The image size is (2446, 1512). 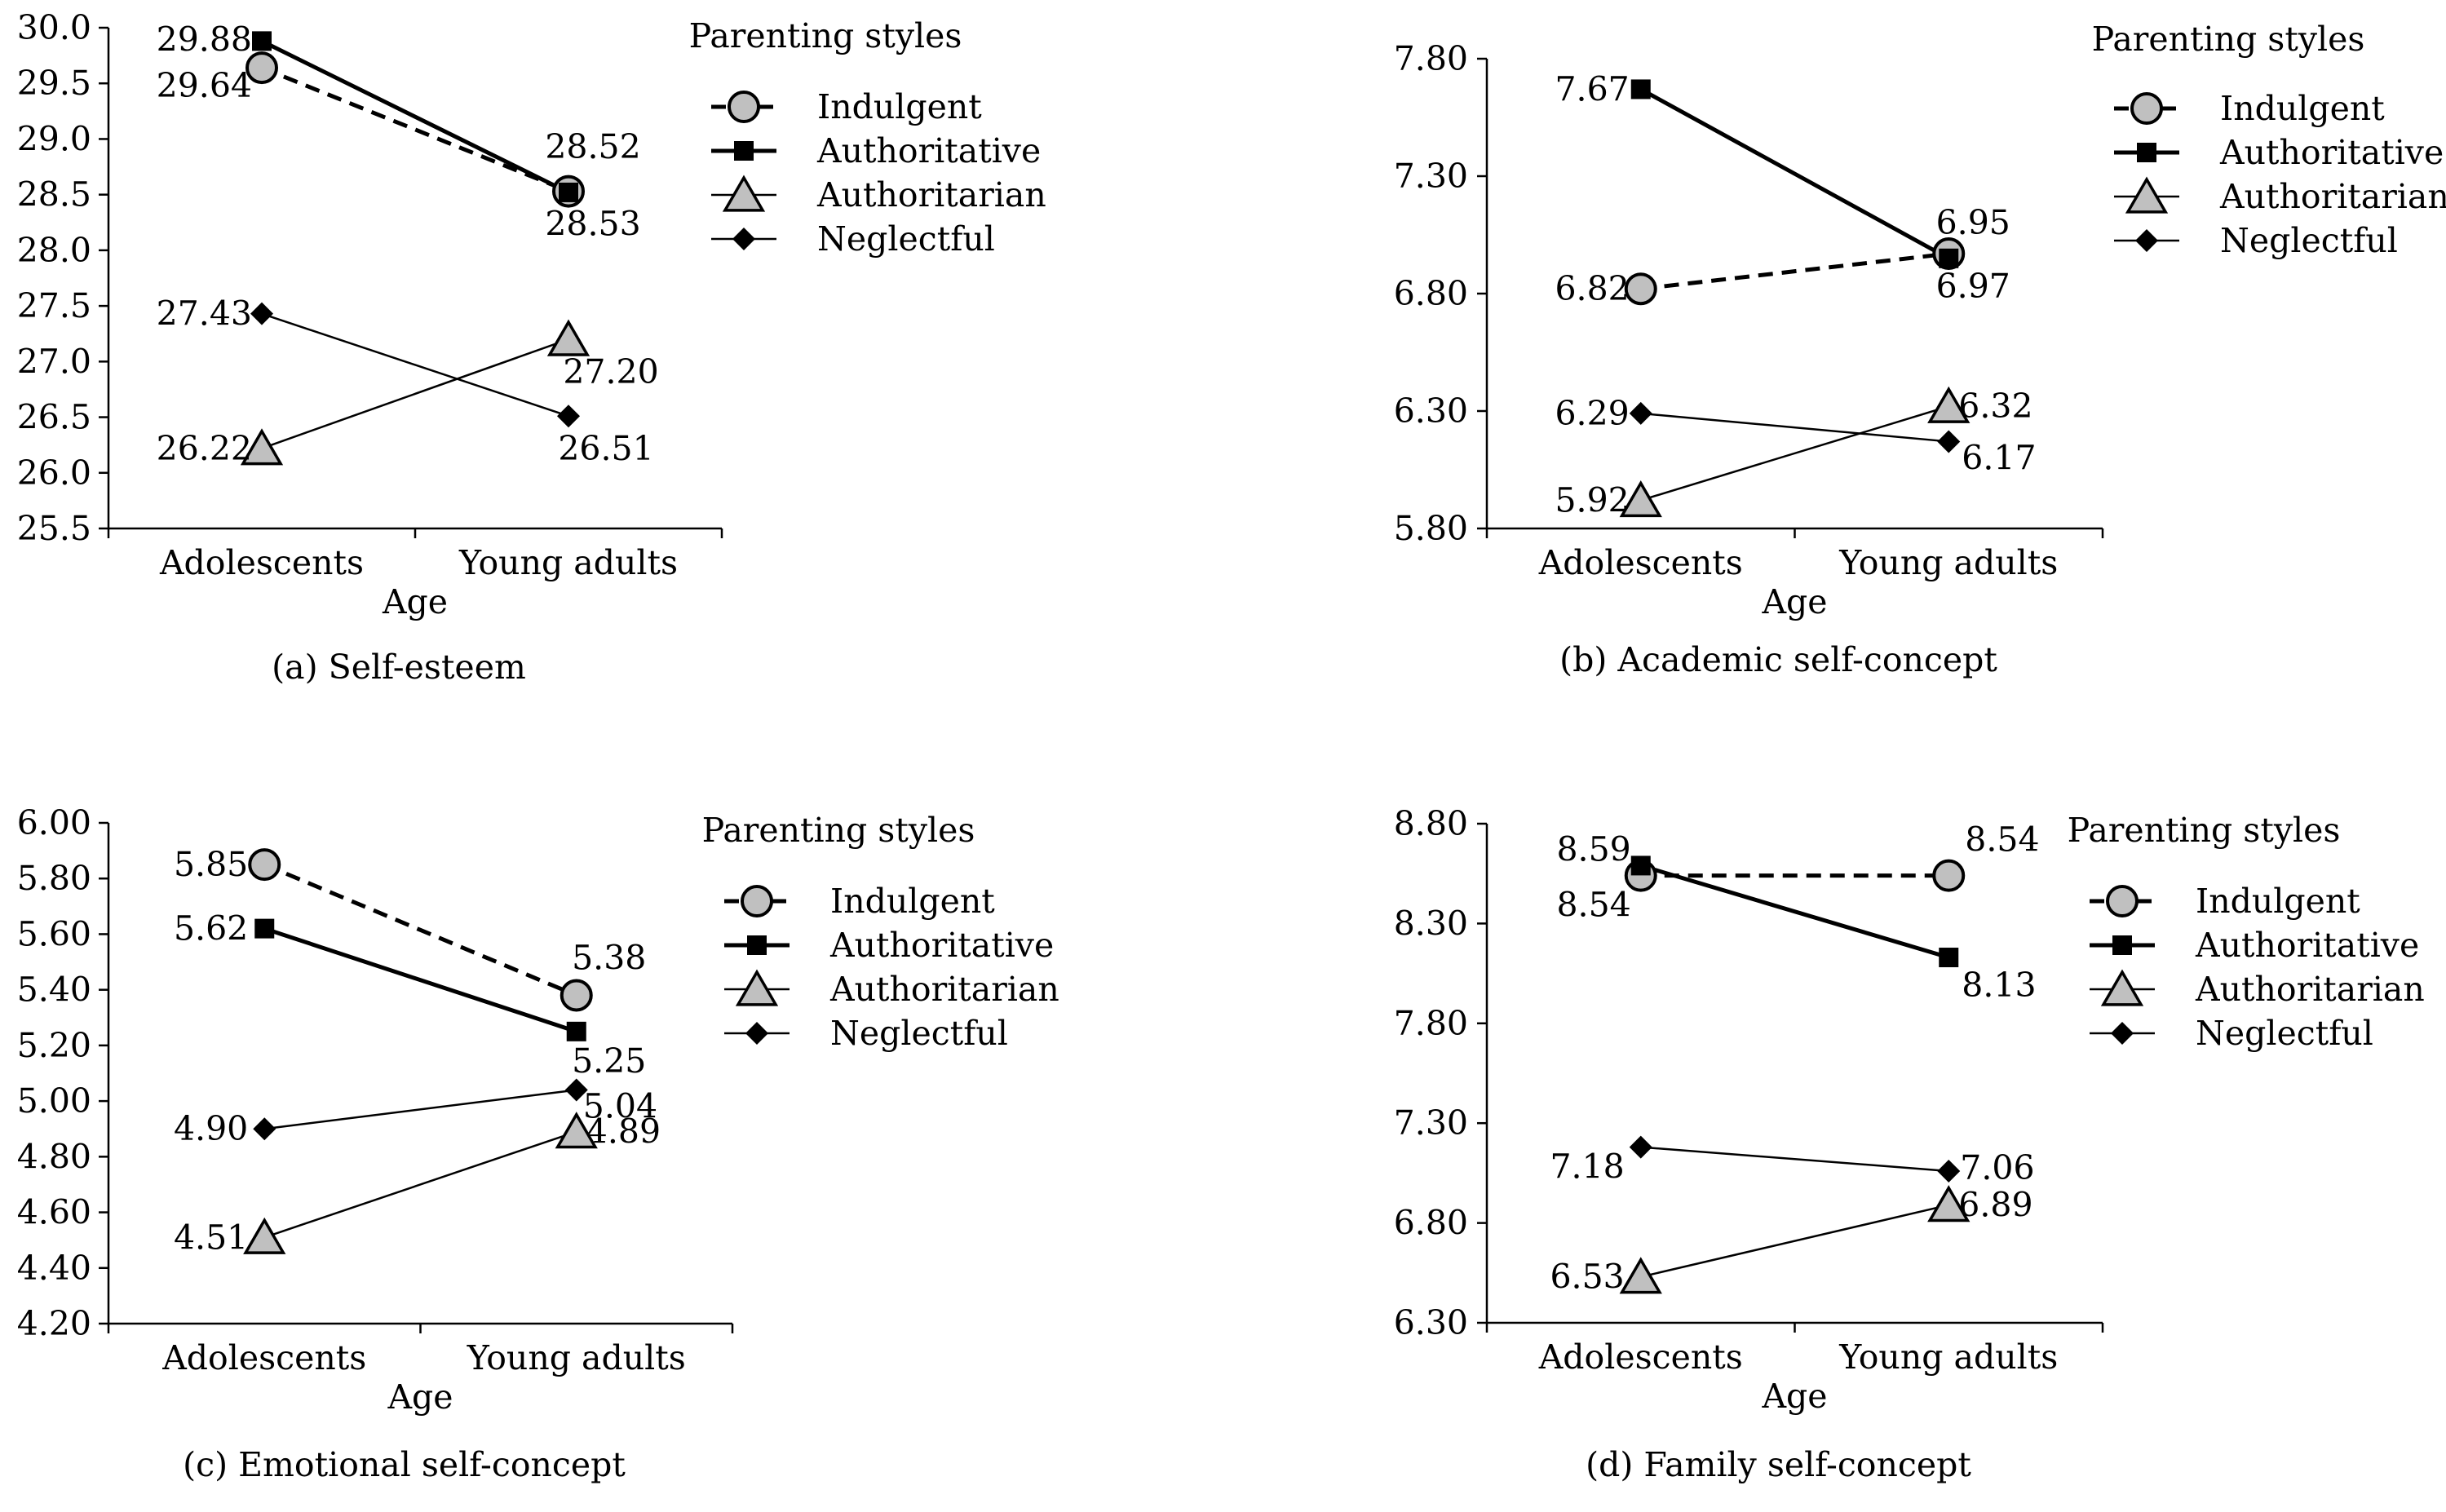 What do you see at coordinates (54, 933) in the screenshot?
I see `y-tick-label: 5.60` at bounding box center [54, 933].